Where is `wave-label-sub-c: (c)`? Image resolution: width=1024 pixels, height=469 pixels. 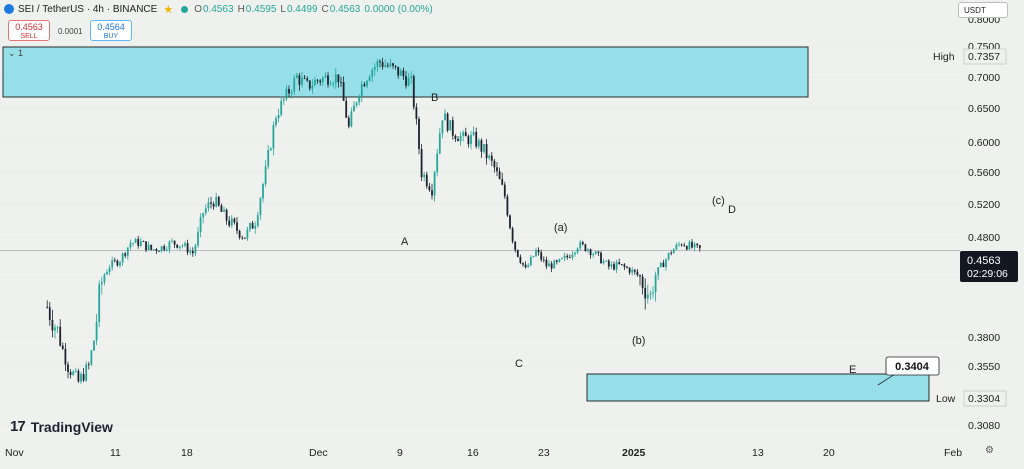 wave-label-sub-c: (c) is located at coordinates (718, 201).